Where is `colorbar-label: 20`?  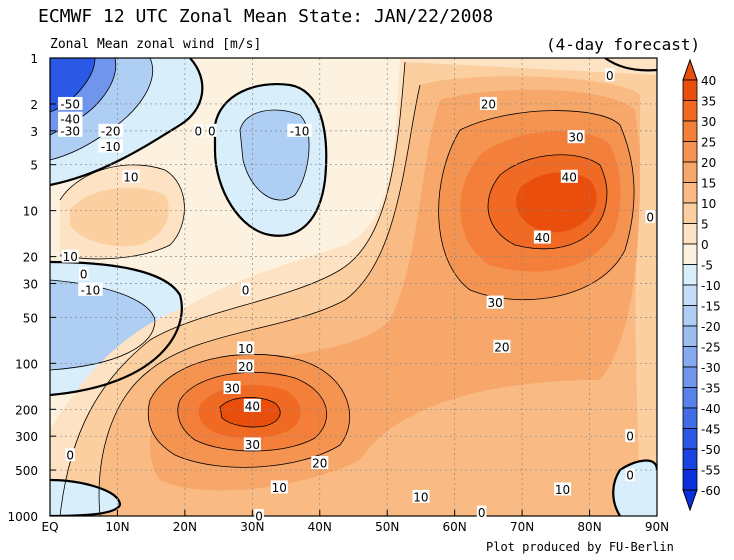
colorbar-label: 20 is located at coordinates (708, 163).